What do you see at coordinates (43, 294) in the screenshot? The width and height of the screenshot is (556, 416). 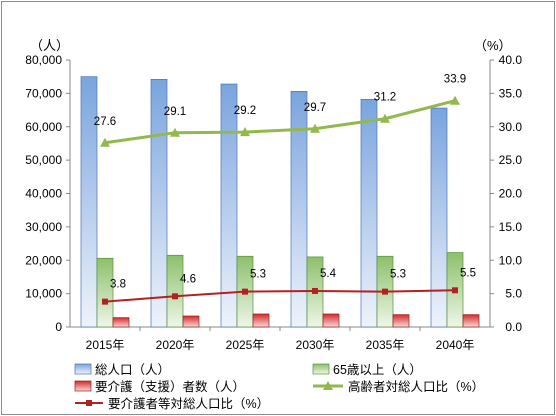 I see `left-tick-label: 10,000` at bounding box center [43, 294].